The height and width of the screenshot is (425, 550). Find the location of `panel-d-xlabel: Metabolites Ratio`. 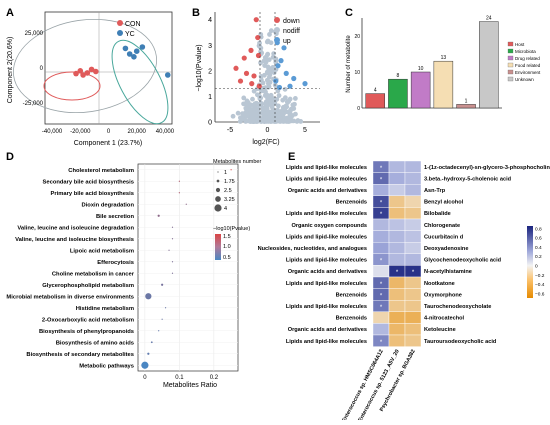

panel-d-xlabel: Metabolites Ratio is located at coordinates (190, 385).